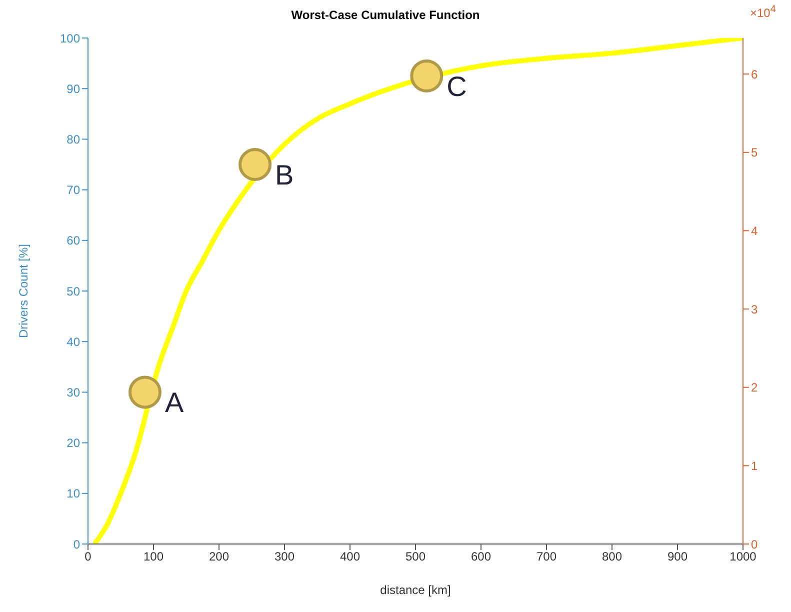 This screenshot has width=791, height=612. I want to click on y2-tick-label: 2, so click(754, 387).